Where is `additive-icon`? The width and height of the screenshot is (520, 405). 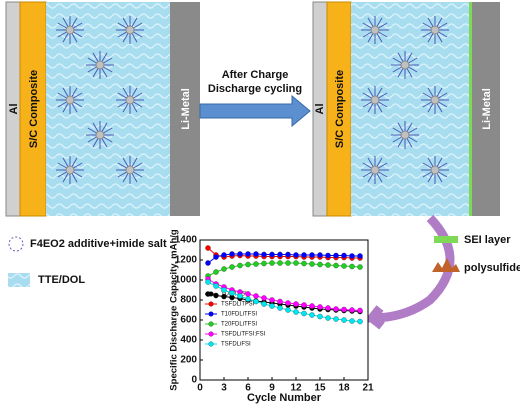
additive-icon is located at coordinates (16, 244).